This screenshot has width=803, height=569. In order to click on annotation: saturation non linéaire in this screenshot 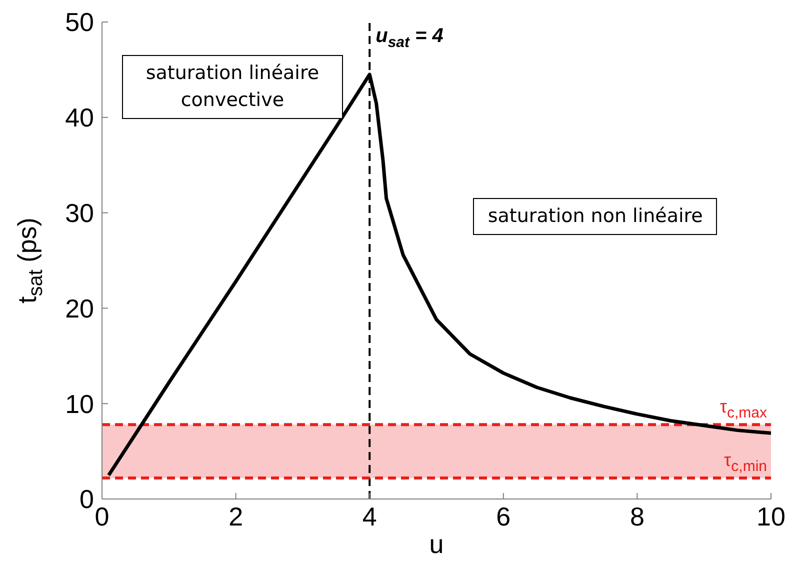, I will do `click(595, 216)`.